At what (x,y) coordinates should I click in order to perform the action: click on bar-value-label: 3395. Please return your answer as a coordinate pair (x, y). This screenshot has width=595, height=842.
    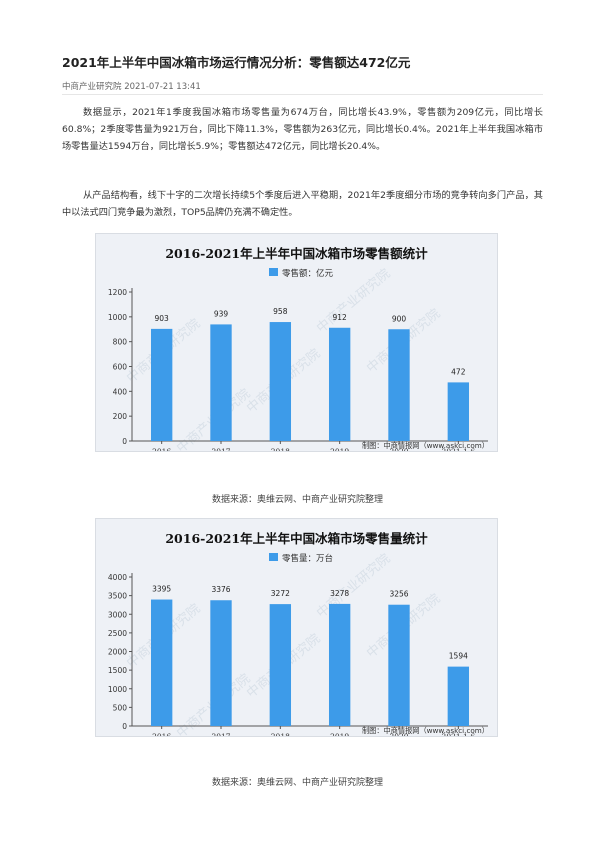
    Looking at the image, I should click on (161, 589).